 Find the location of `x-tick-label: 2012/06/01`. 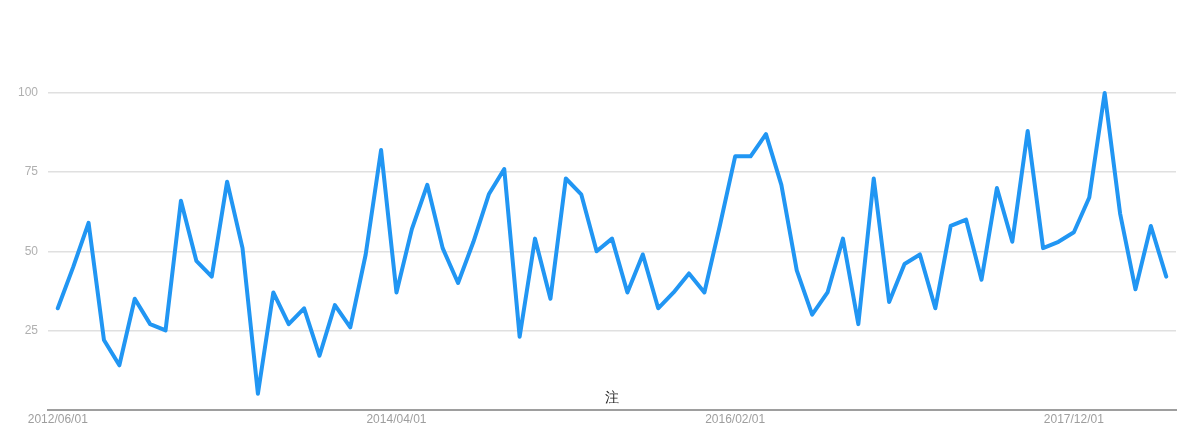

x-tick-label: 2012/06/01 is located at coordinates (58, 419).